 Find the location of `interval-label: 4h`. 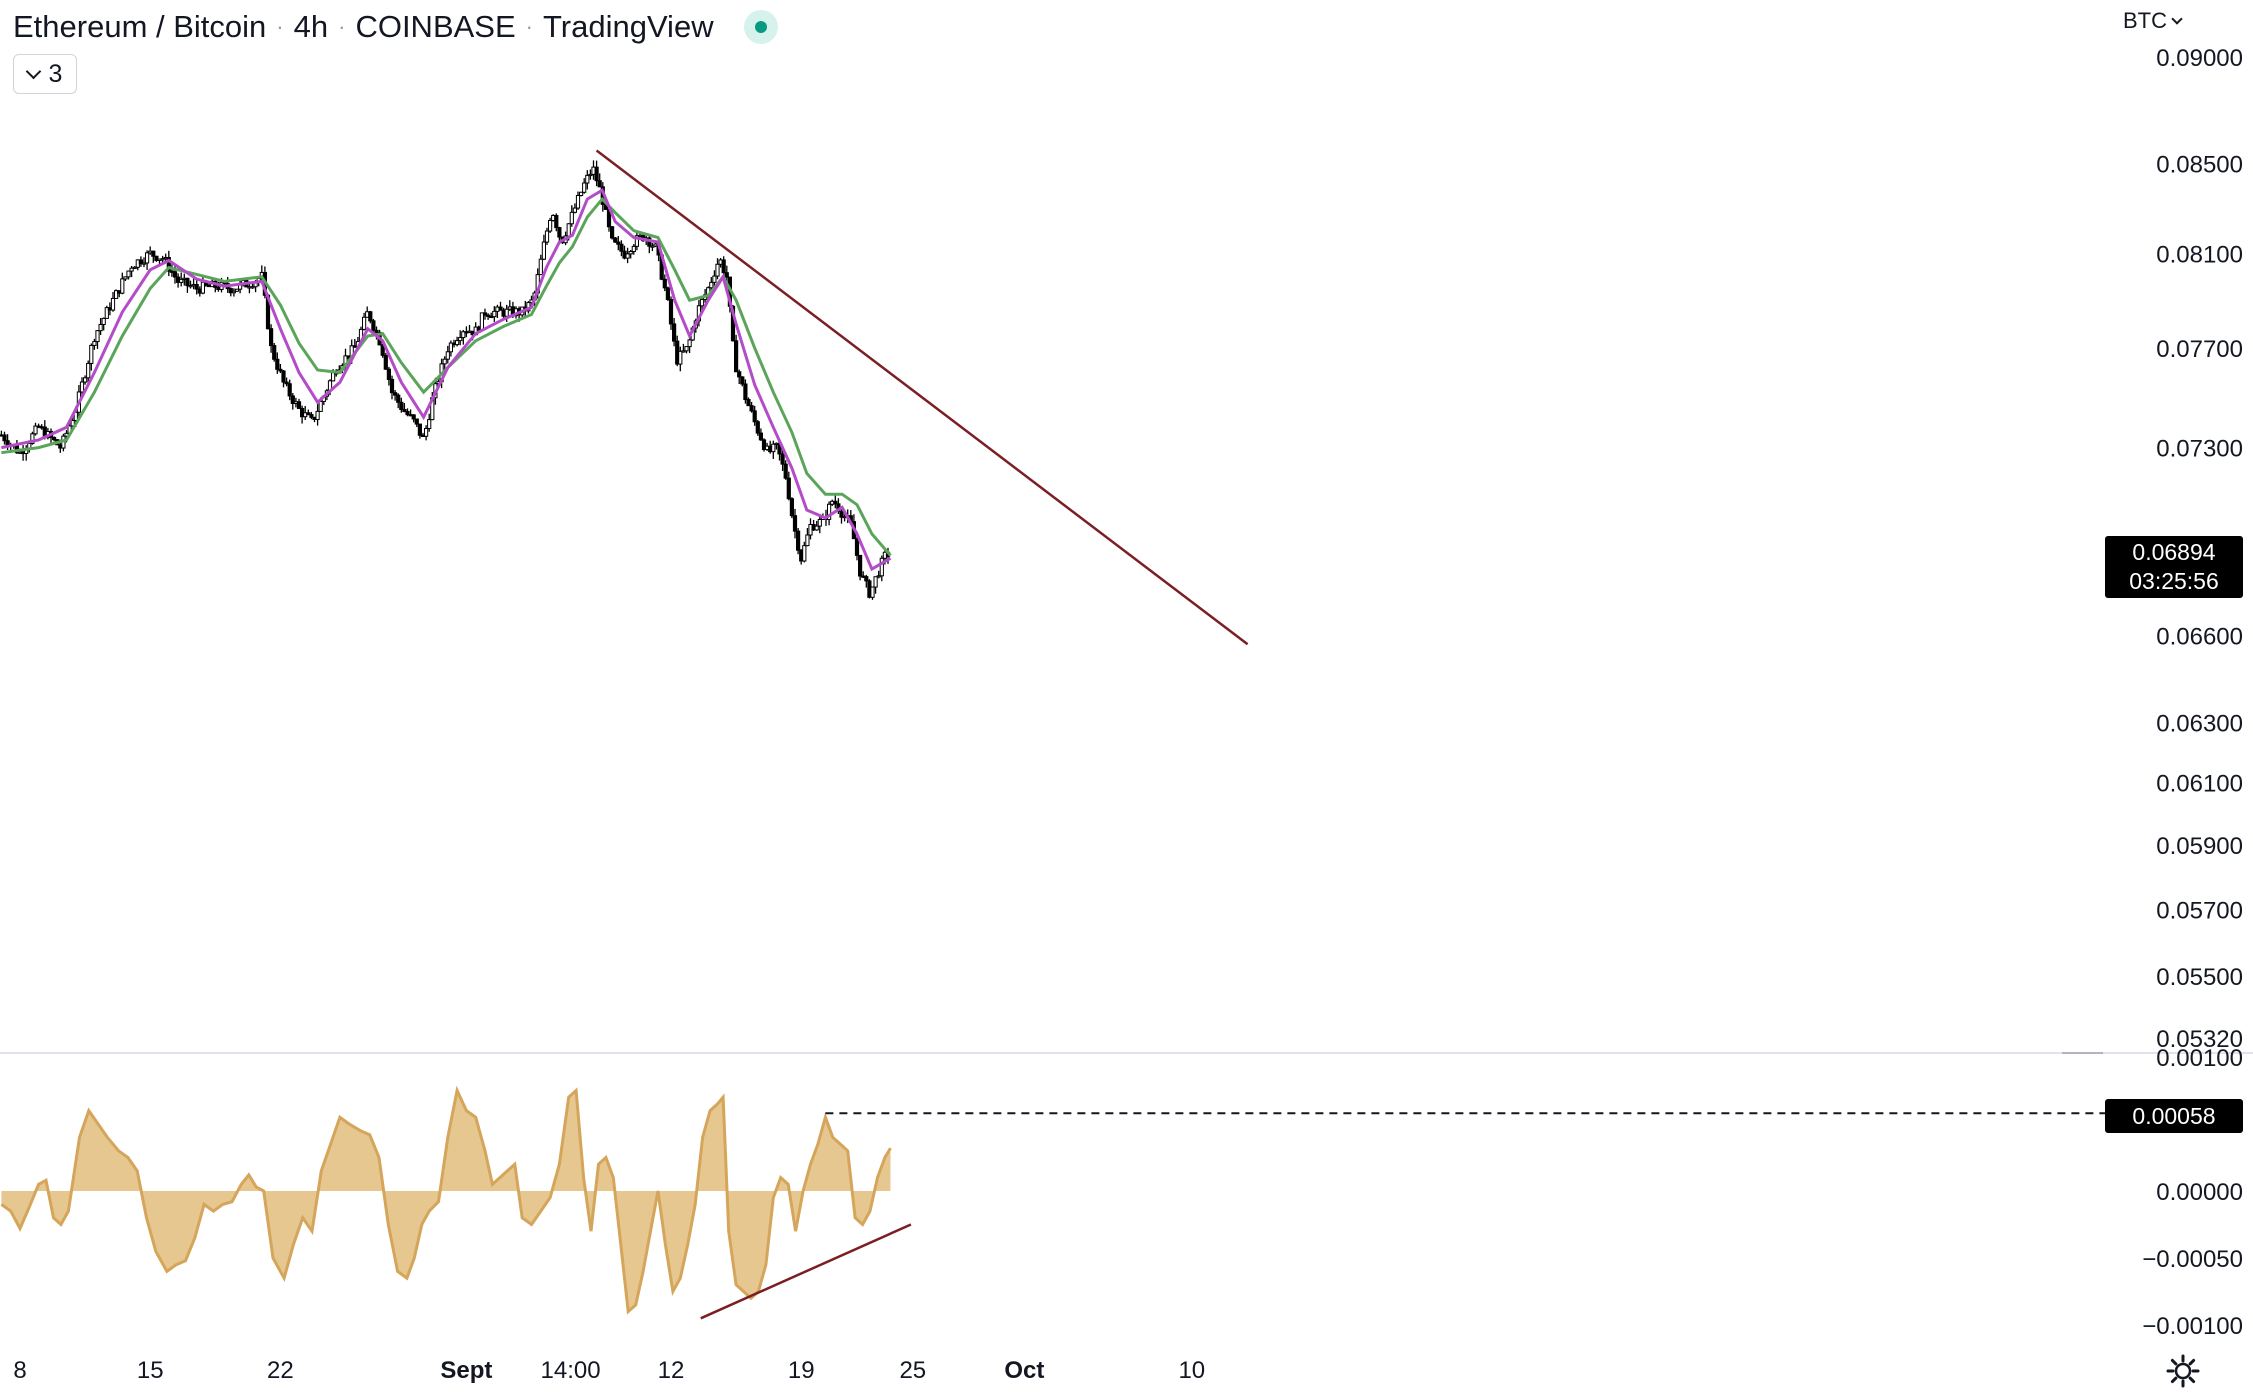

interval-label: 4h is located at coordinates (311, 26).